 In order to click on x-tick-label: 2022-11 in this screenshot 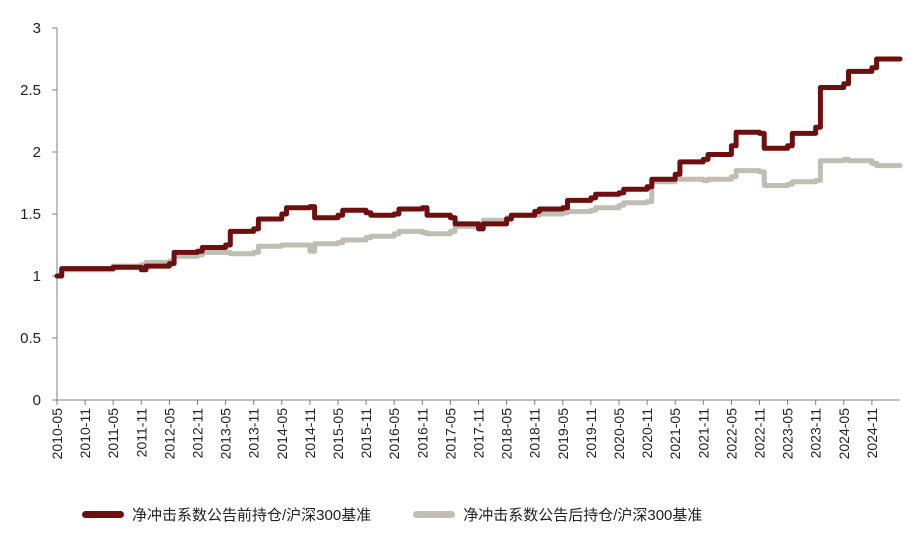, I will do `click(760, 433)`.